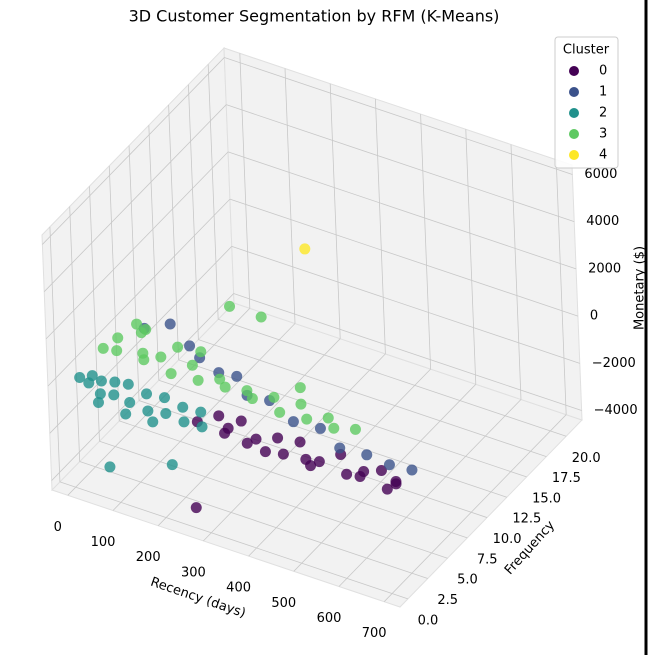  Describe the element at coordinates (594, 316) in the screenshot. I see `z-tick-label: 0` at that location.